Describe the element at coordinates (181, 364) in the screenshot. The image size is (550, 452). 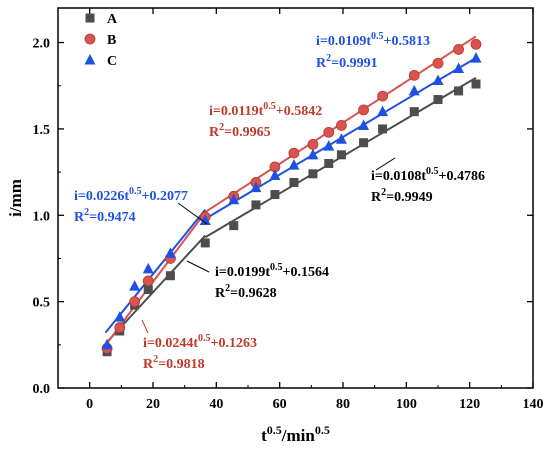
I see `annotation-text: =0.9818` at that location.